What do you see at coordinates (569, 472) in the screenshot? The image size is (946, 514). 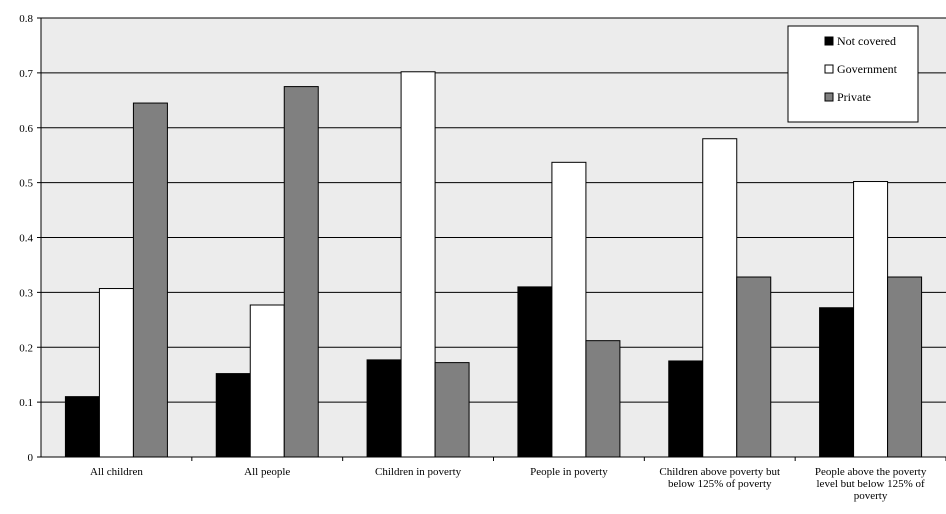 I see `x-tick-label: People in poverty` at bounding box center [569, 472].